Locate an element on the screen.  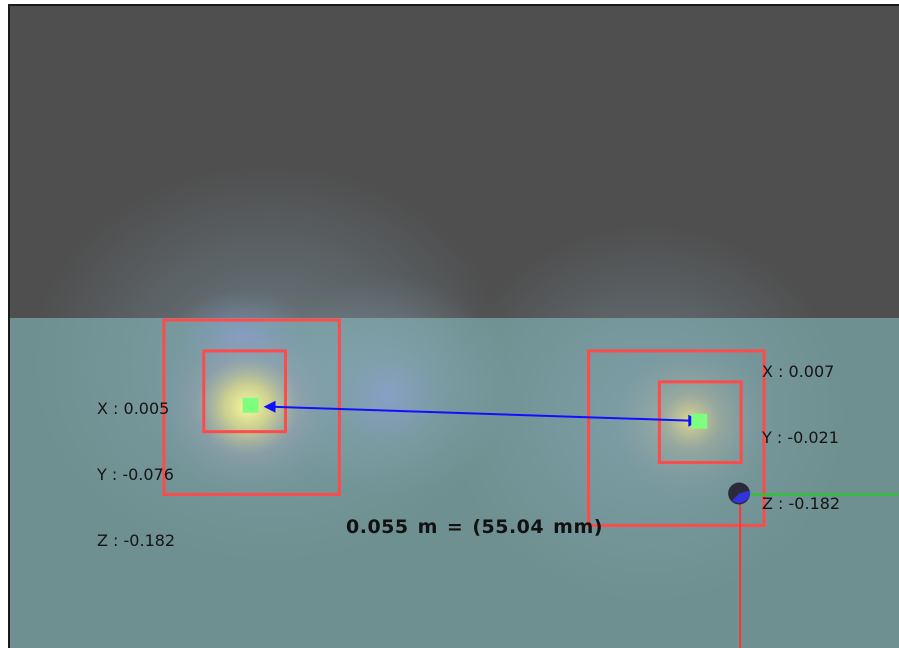
distance-meter-unit: m is located at coordinates (427, 527).